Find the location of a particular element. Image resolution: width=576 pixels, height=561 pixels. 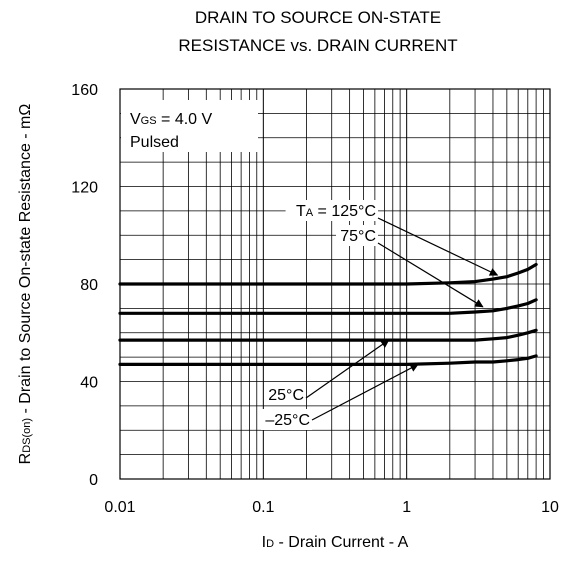

y-tick-label: 120 is located at coordinates (84, 188).